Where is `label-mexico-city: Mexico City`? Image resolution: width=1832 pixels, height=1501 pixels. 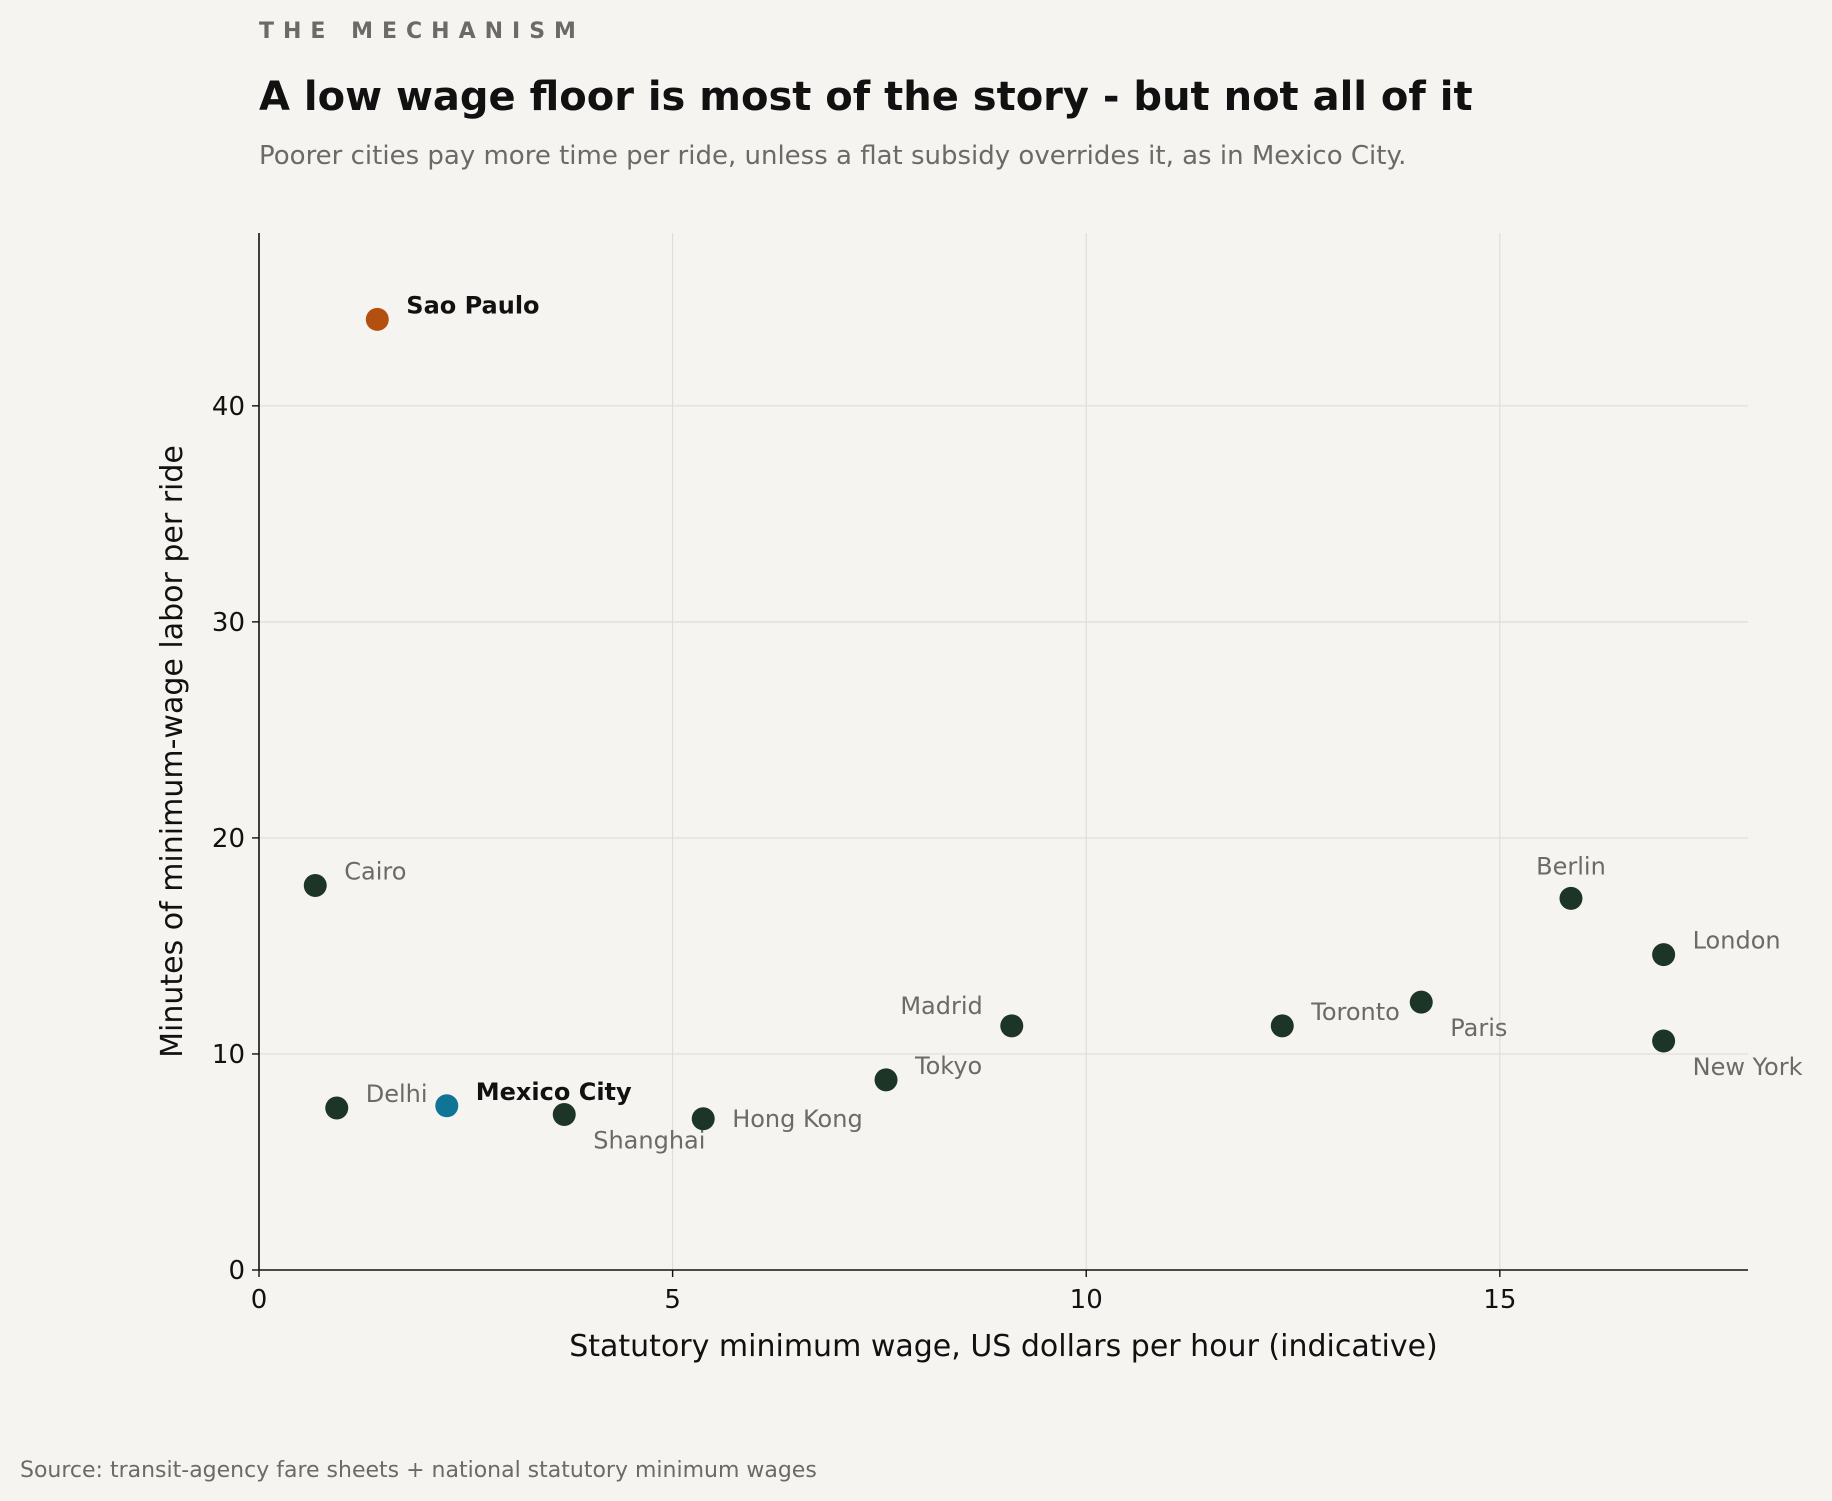
label-mexico-city: Mexico City is located at coordinates (554, 1092).